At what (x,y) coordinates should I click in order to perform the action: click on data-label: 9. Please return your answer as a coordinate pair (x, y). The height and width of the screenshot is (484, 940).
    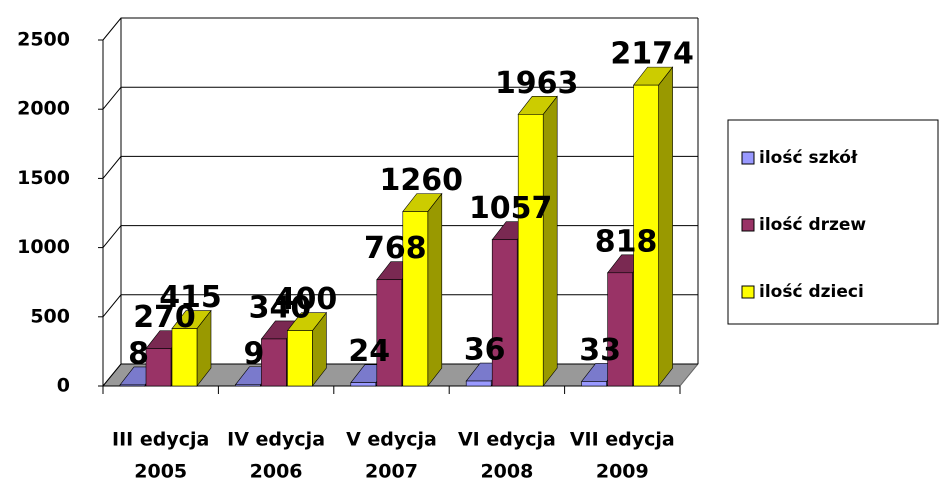
    Looking at the image, I should click on (253, 353).